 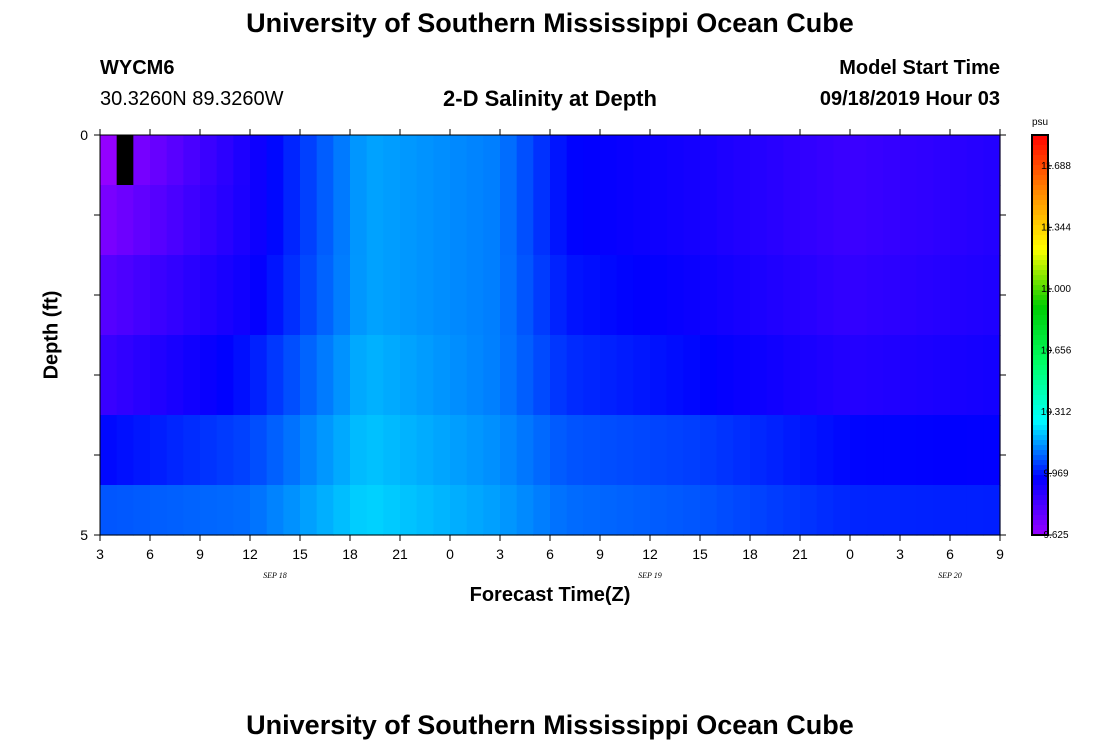 What do you see at coordinates (192, 99) in the screenshot?
I see `station-coordinates: 30.3260N 89.3260W` at bounding box center [192, 99].